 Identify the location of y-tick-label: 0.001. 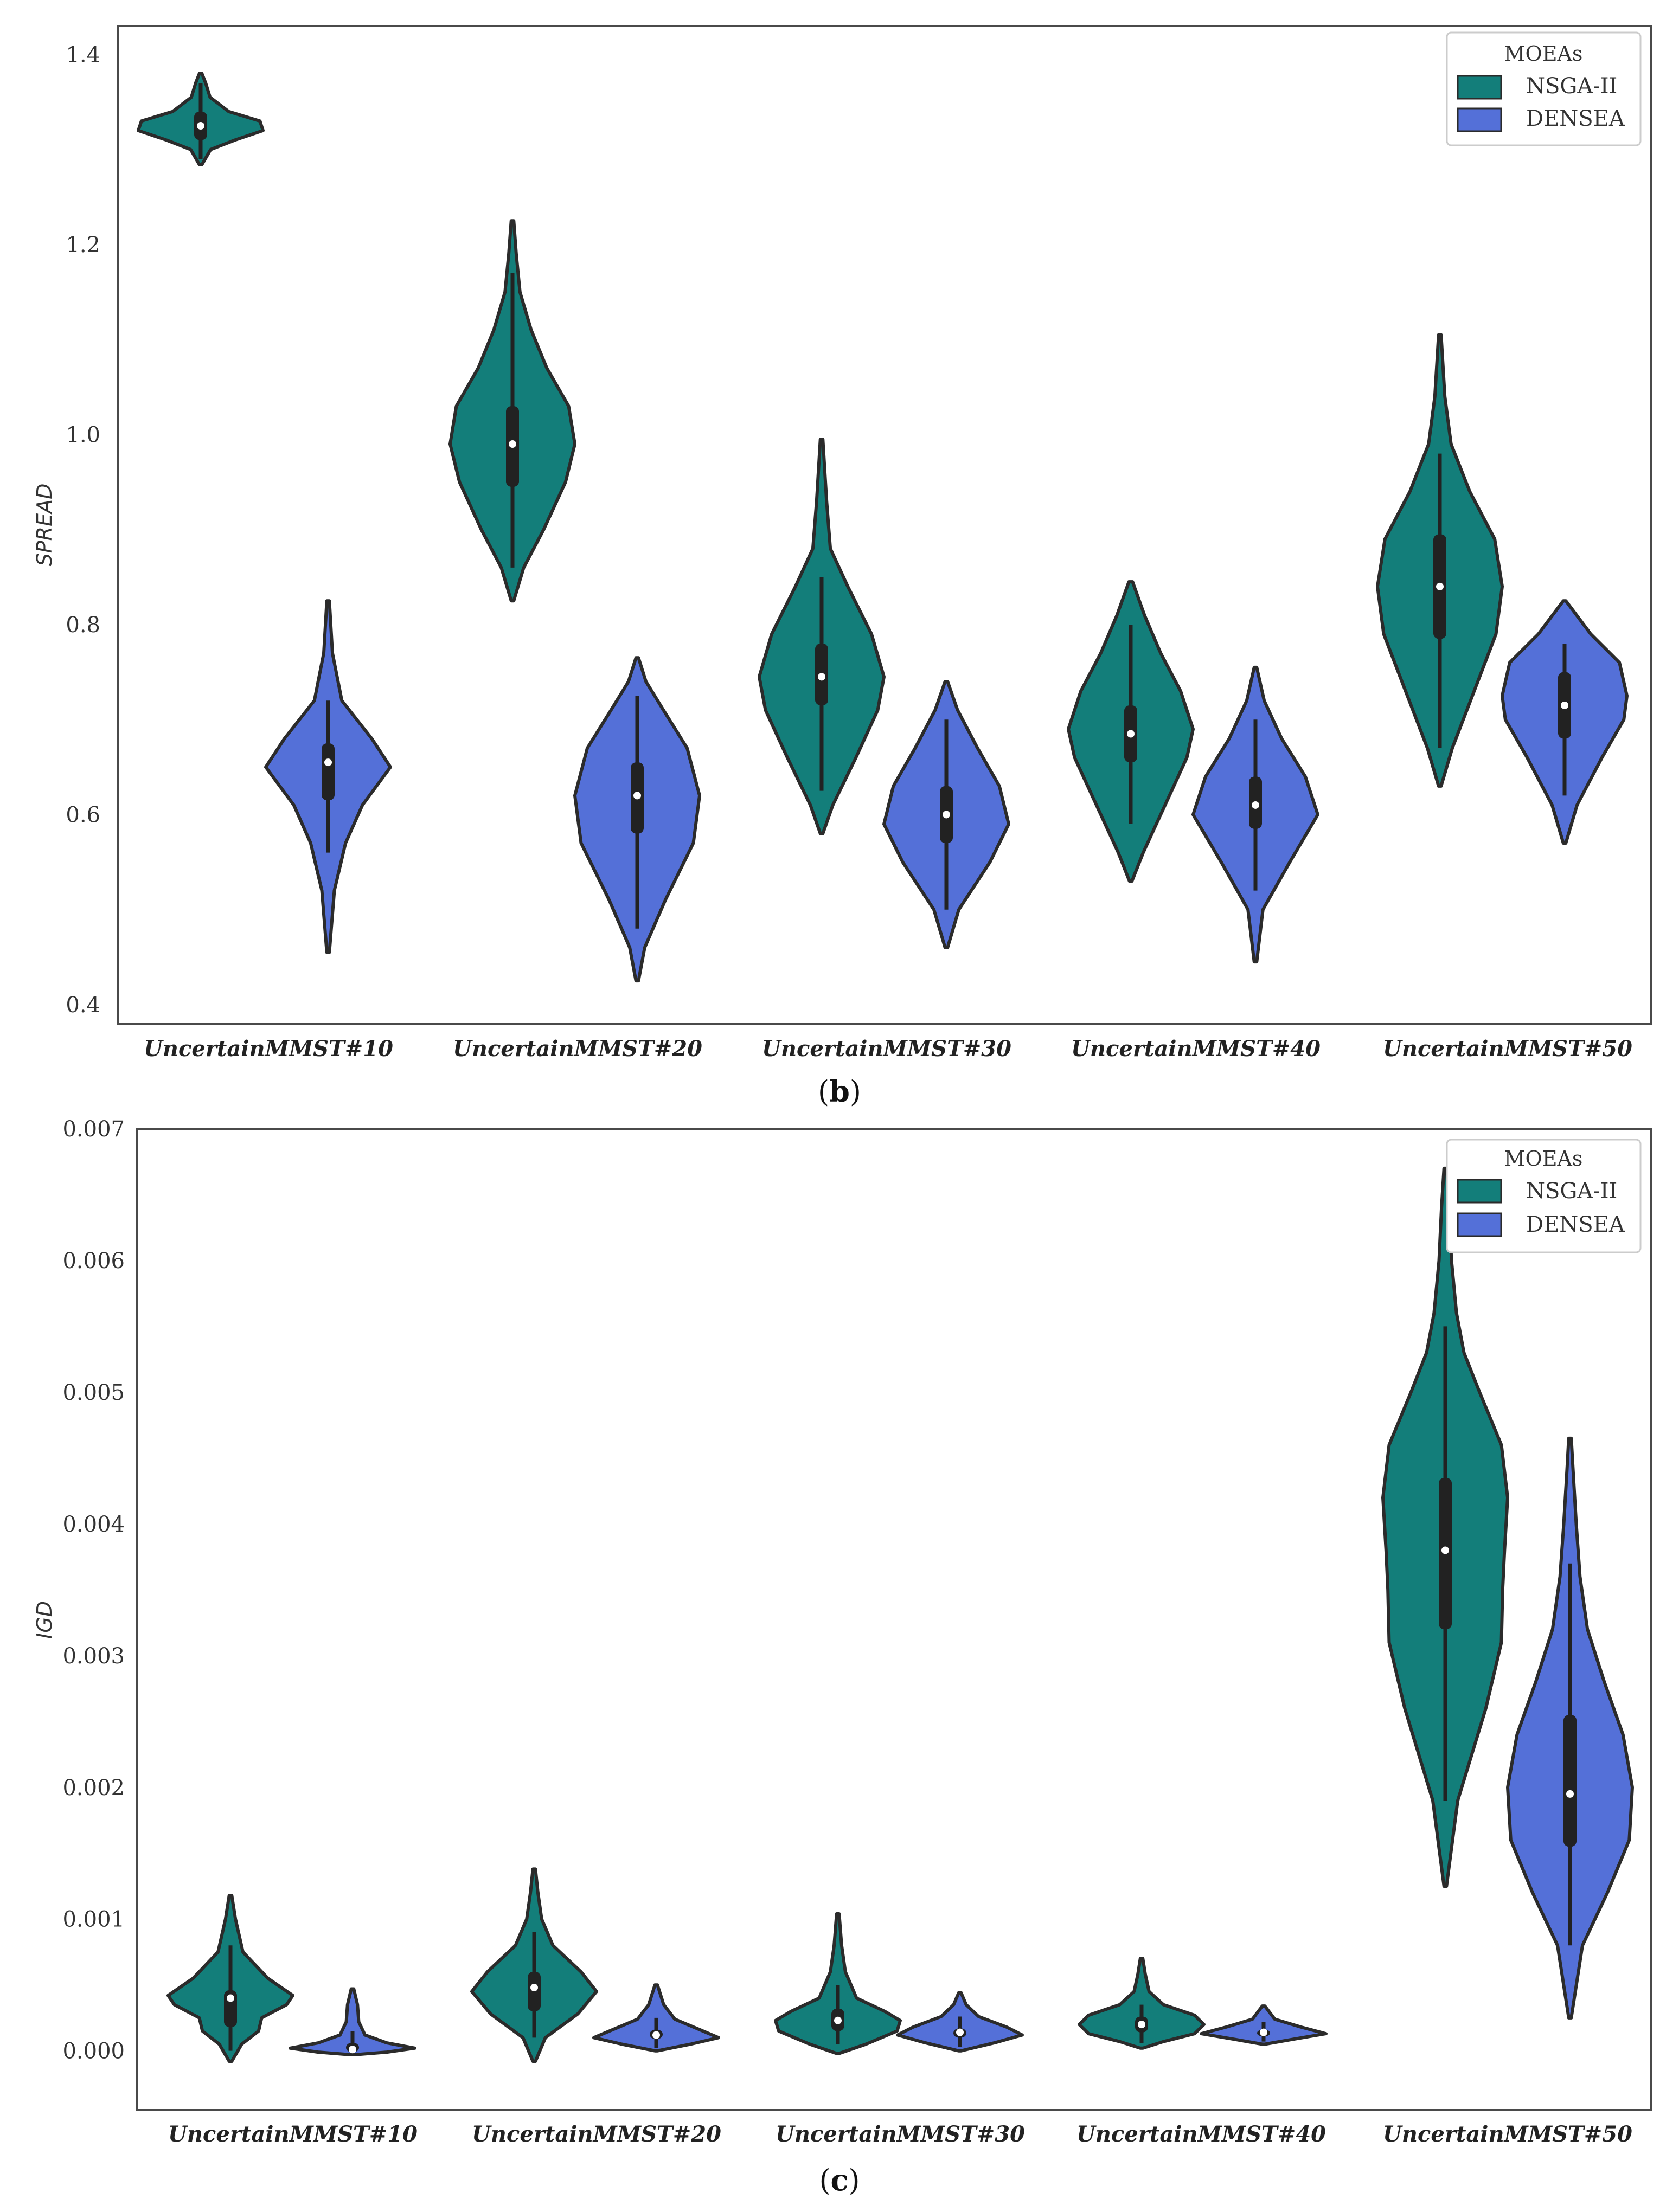
(94, 1919).